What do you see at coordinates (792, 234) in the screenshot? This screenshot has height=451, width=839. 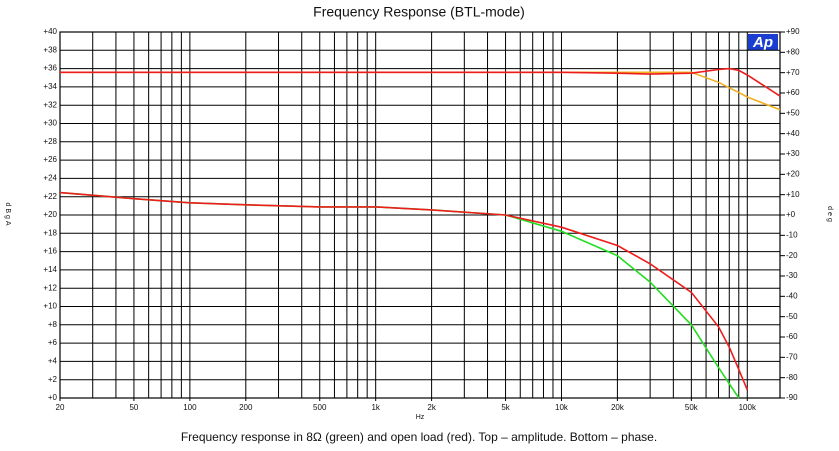 I see `y2-tick-label: -10` at bounding box center [792, 234].